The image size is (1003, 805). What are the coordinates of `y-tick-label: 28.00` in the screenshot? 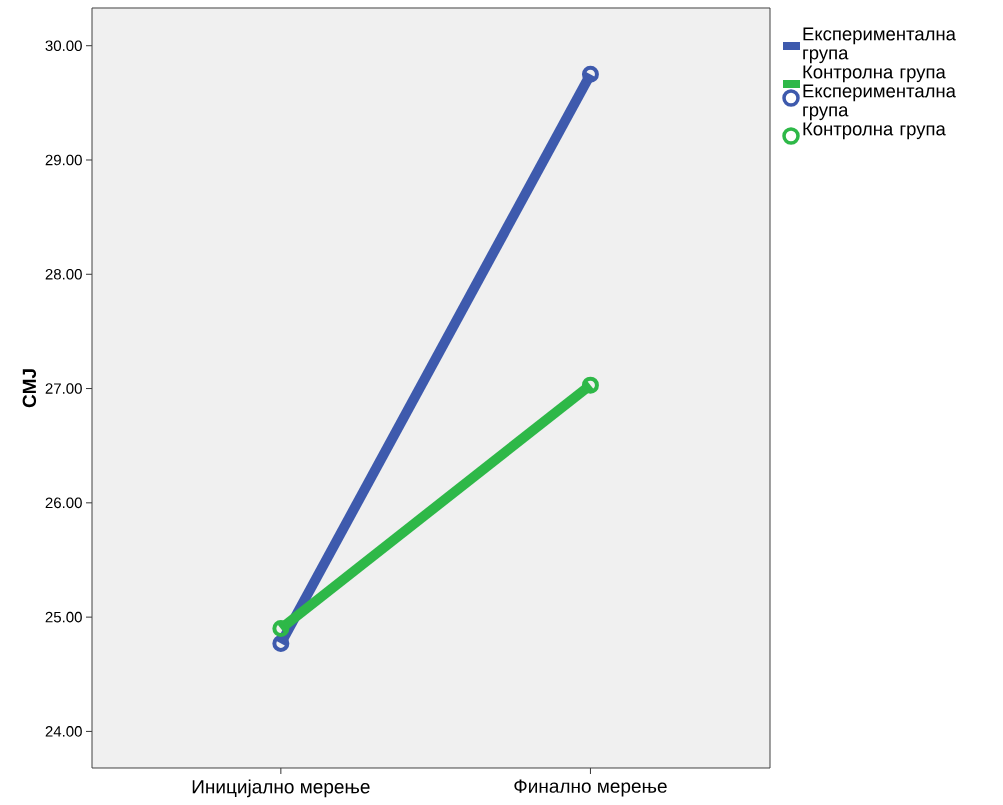 It's located at (63, 274).